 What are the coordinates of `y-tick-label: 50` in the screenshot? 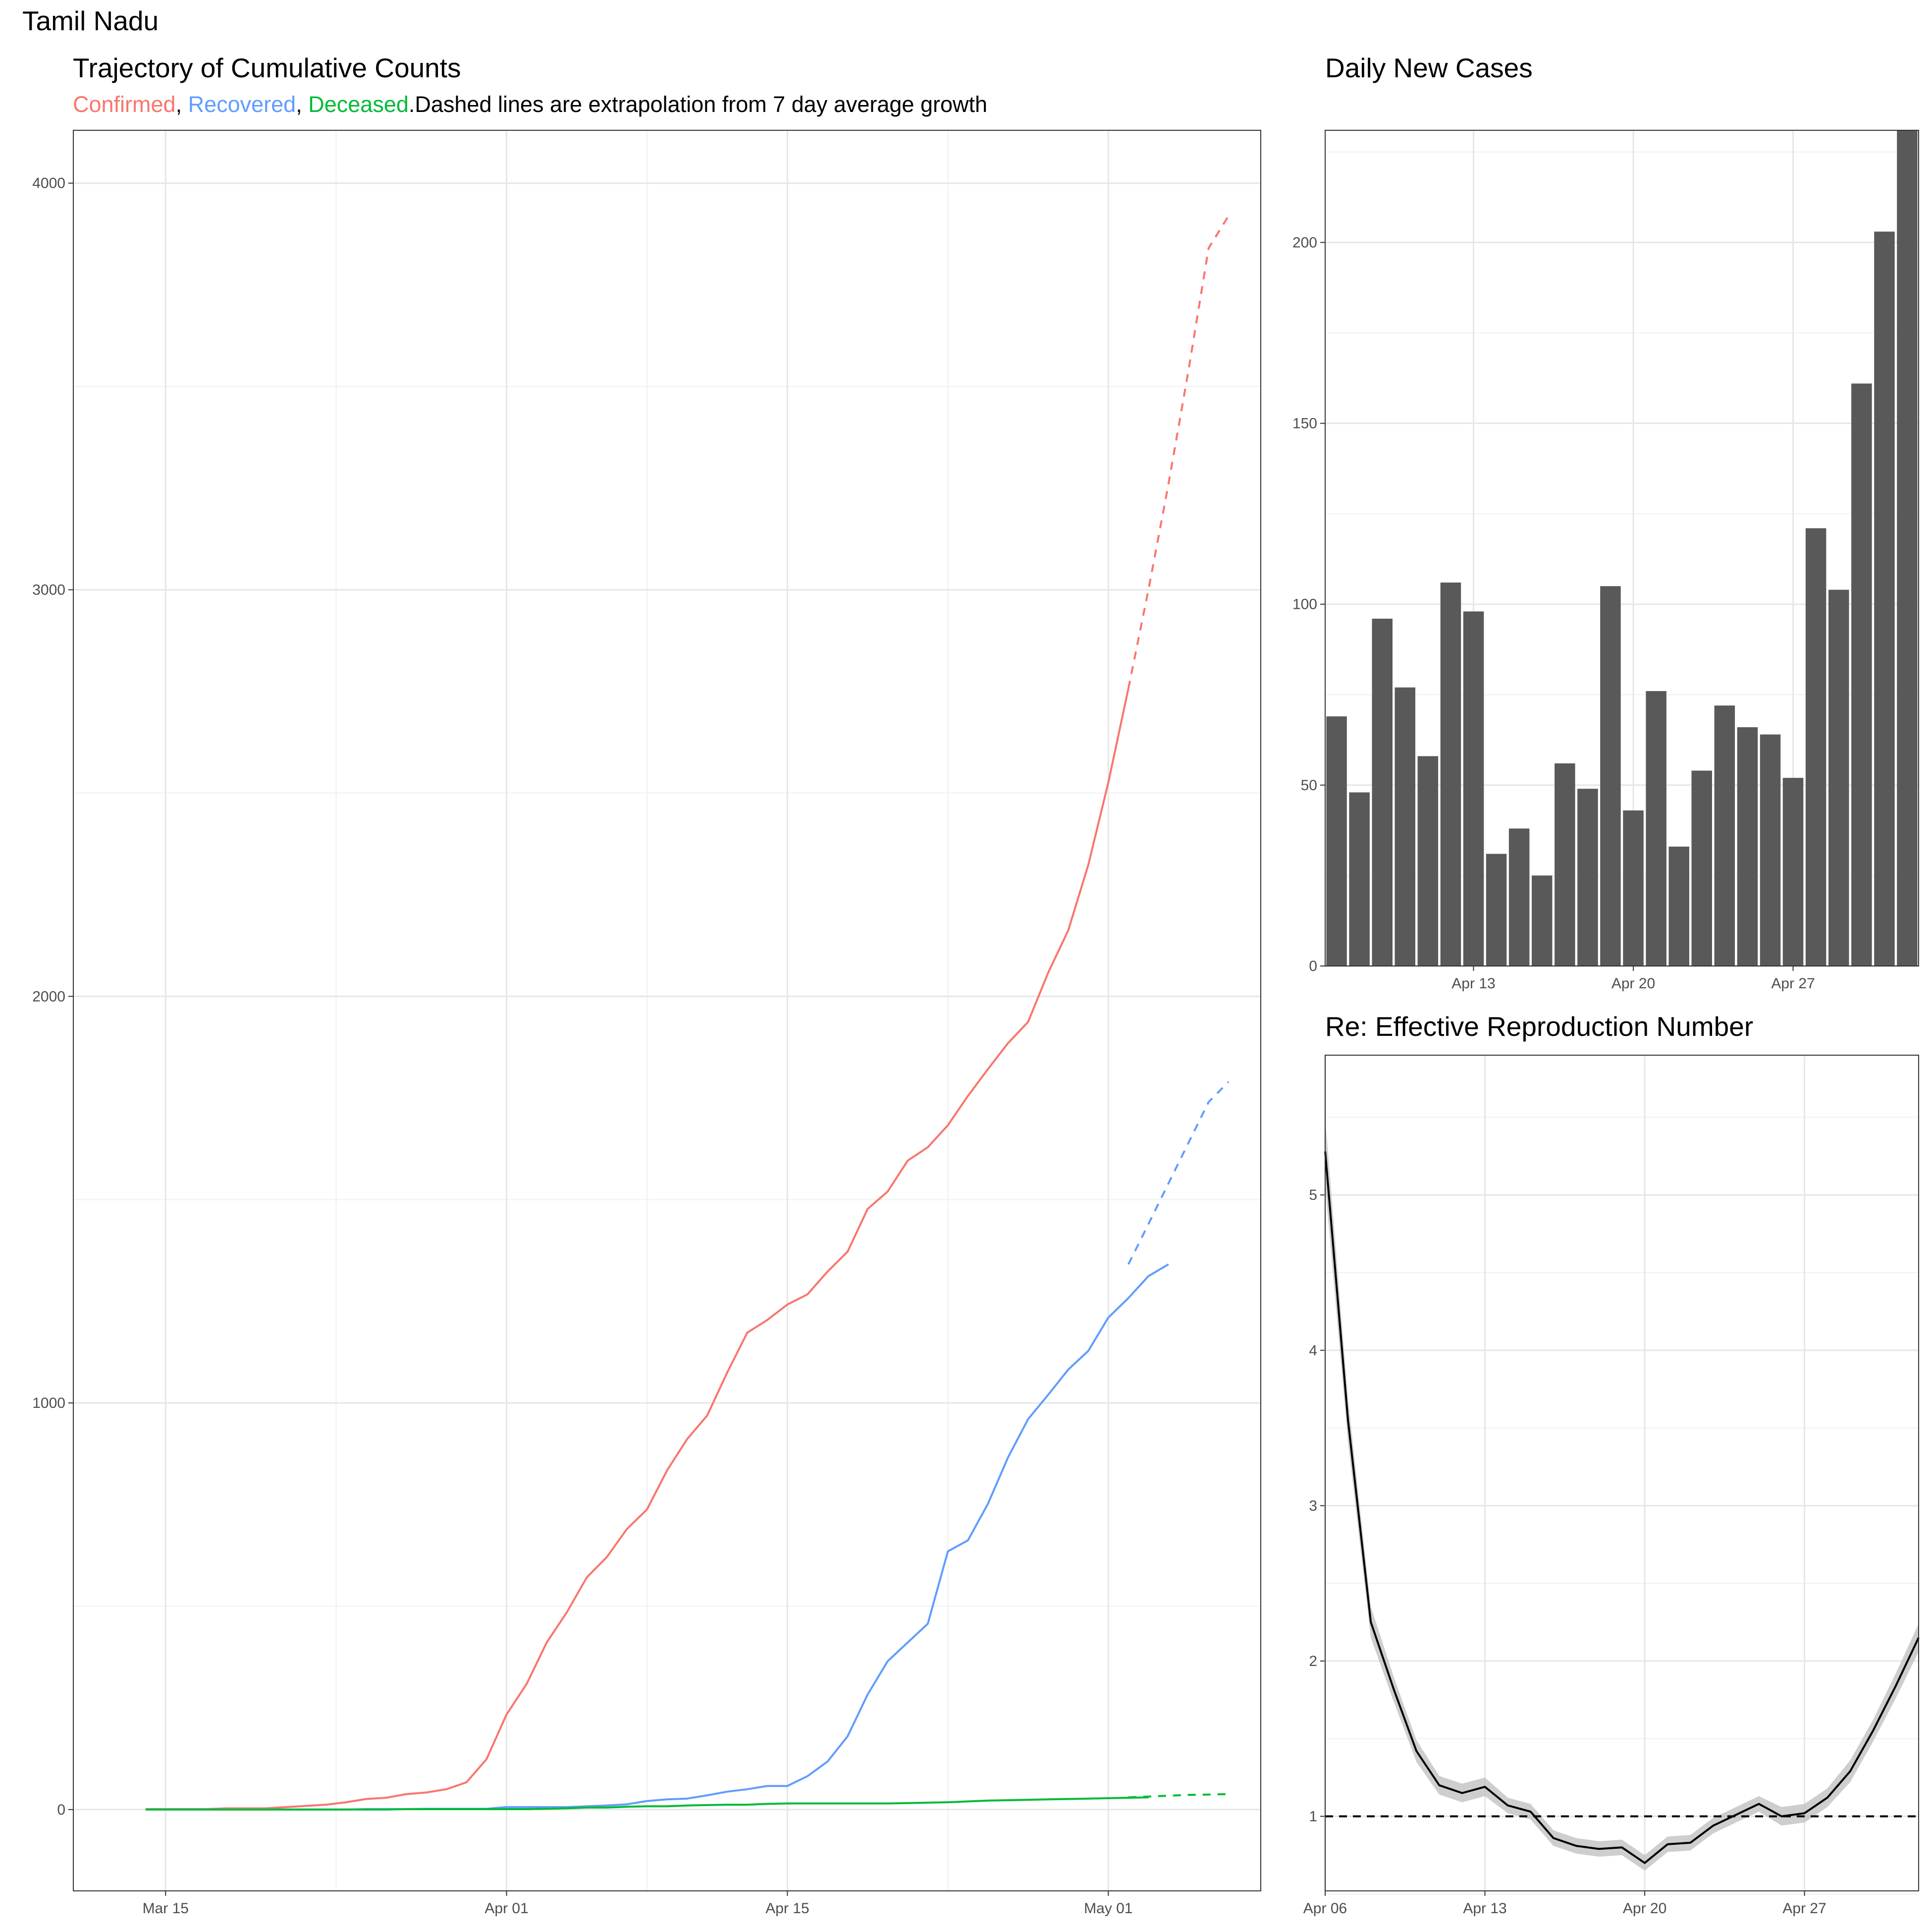 It's located at (1309, 785).